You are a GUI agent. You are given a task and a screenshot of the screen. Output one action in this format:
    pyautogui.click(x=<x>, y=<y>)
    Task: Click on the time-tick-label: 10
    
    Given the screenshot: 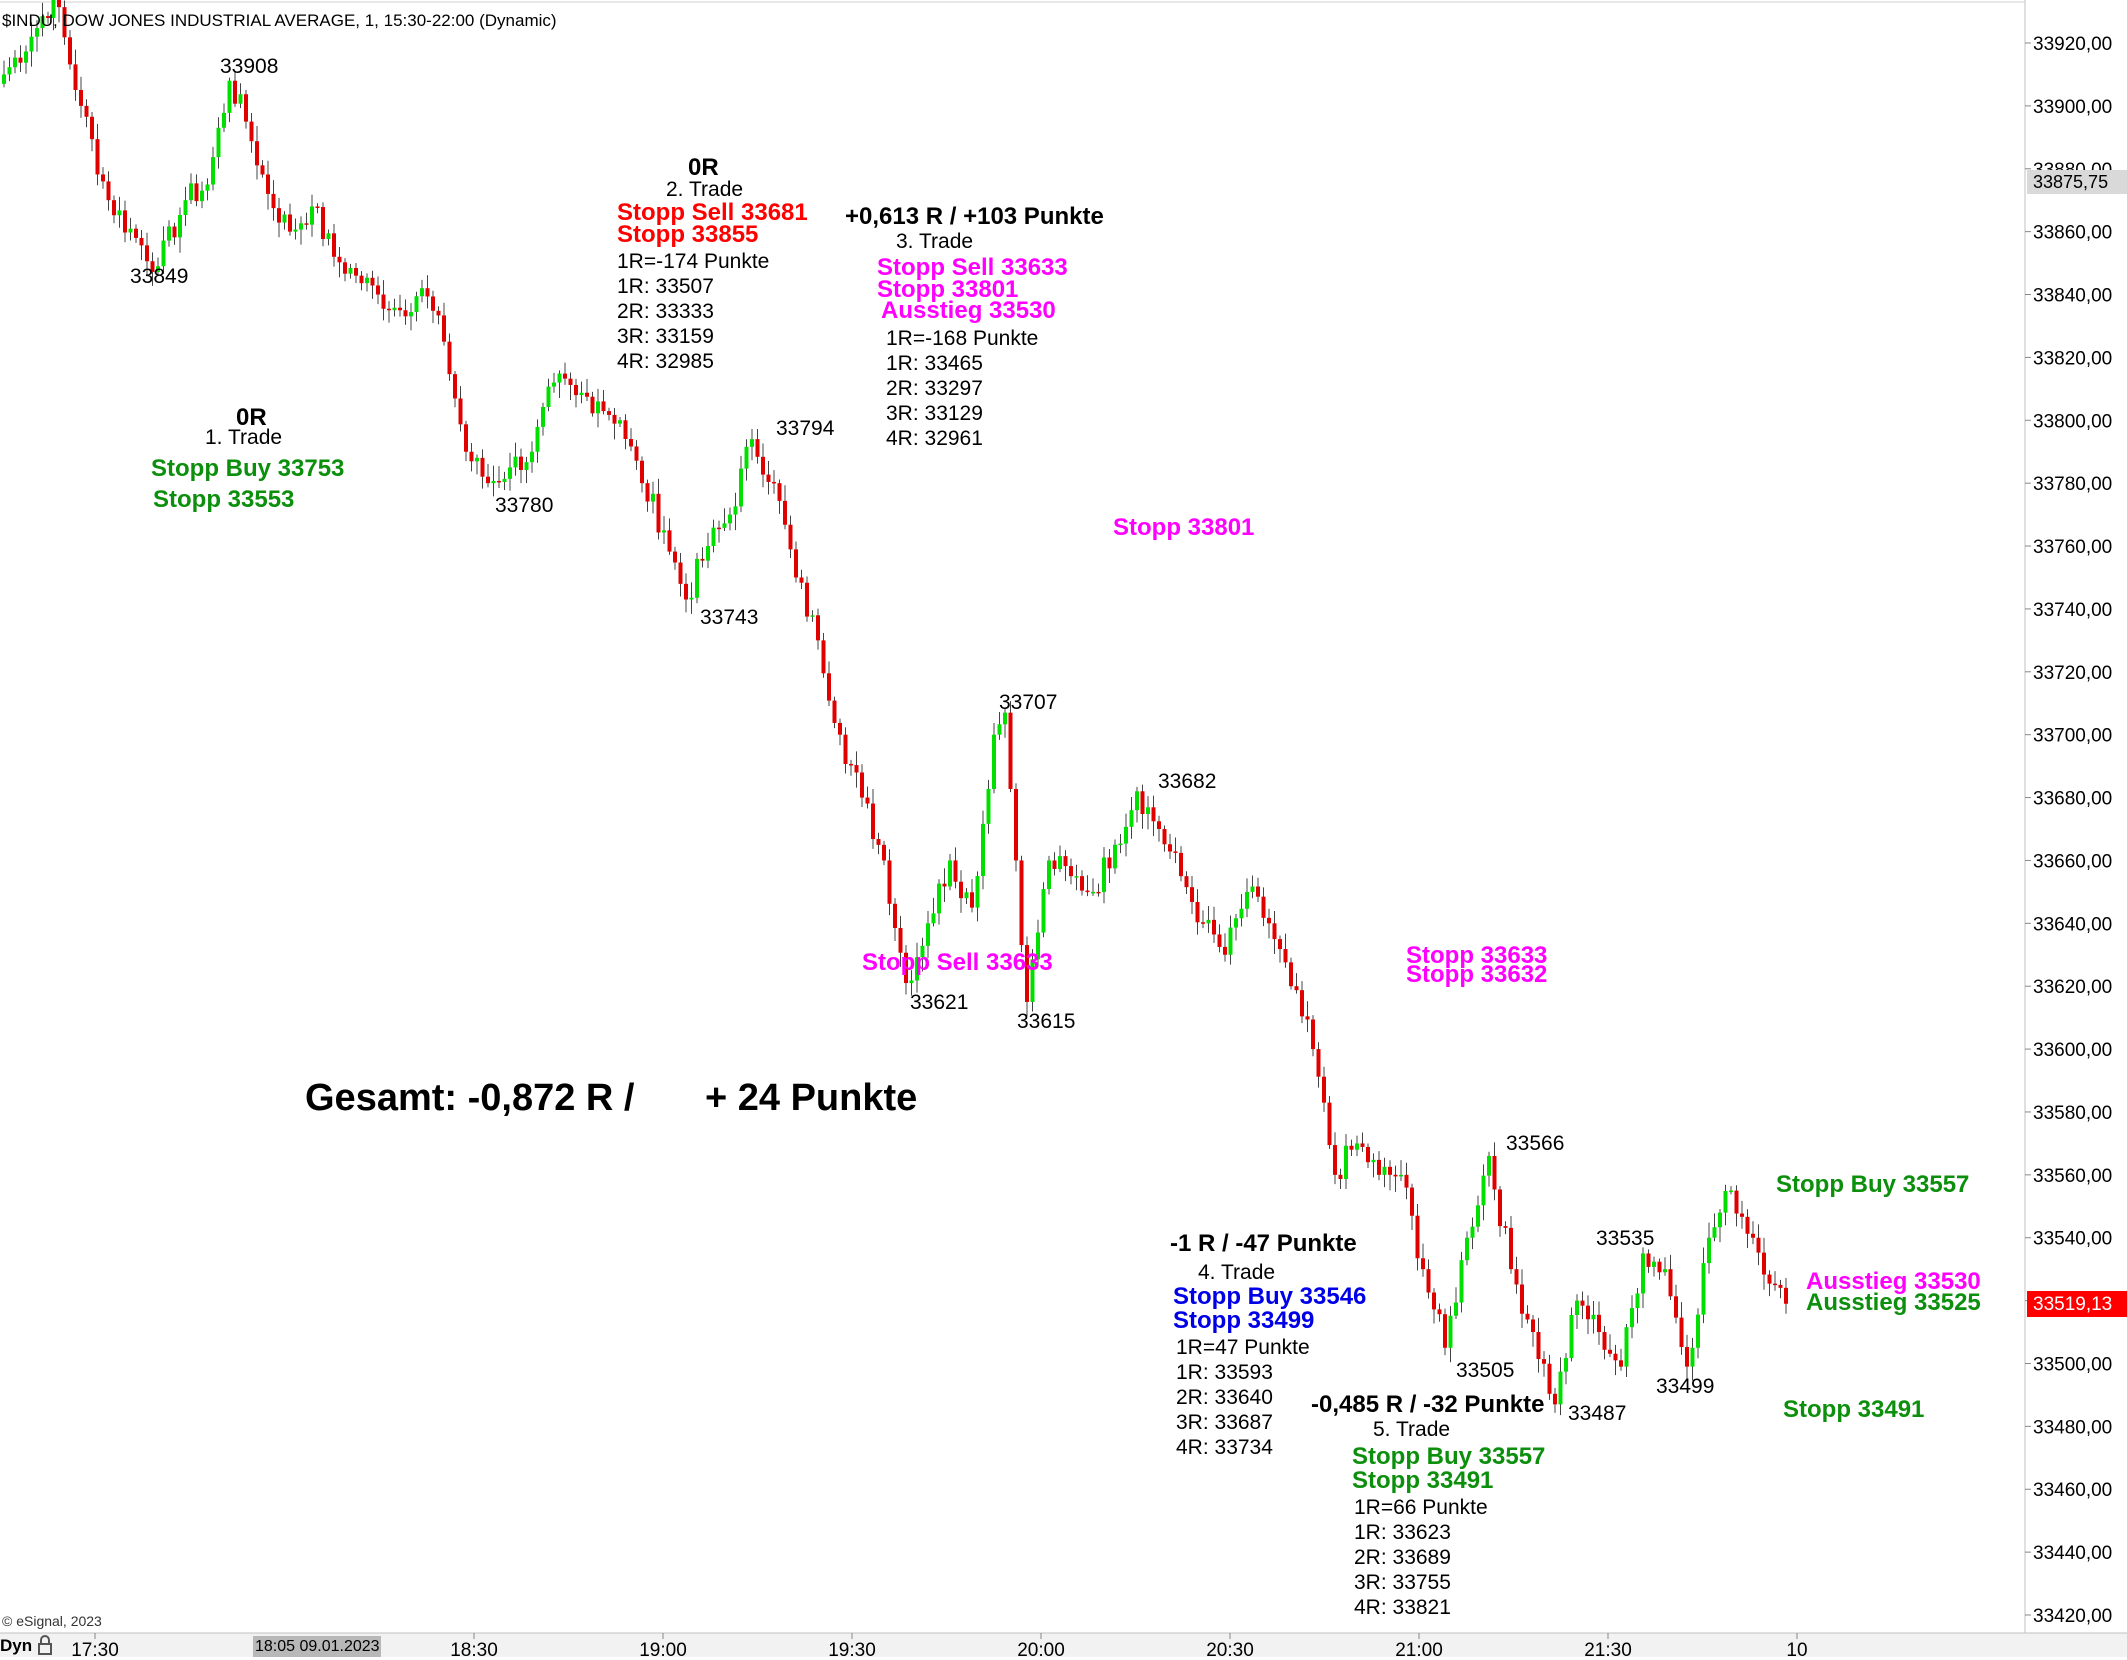 What is the action you would take?
    pyautogui.click(x=1796, y=1648)
    